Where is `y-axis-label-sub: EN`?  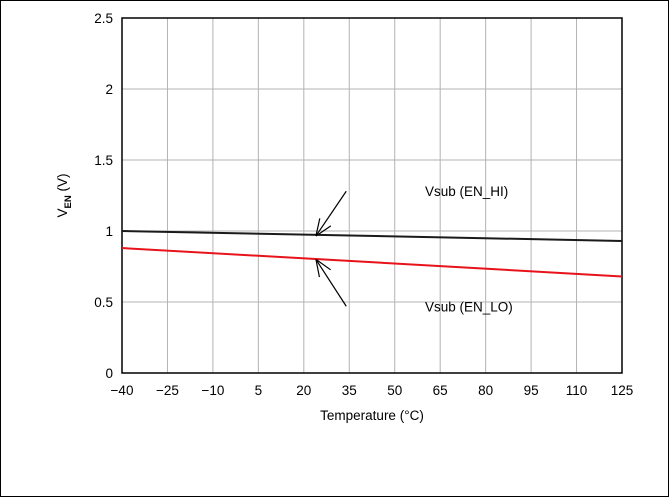 y-axis-label-sub: EN is located at coordinates (68, 201).